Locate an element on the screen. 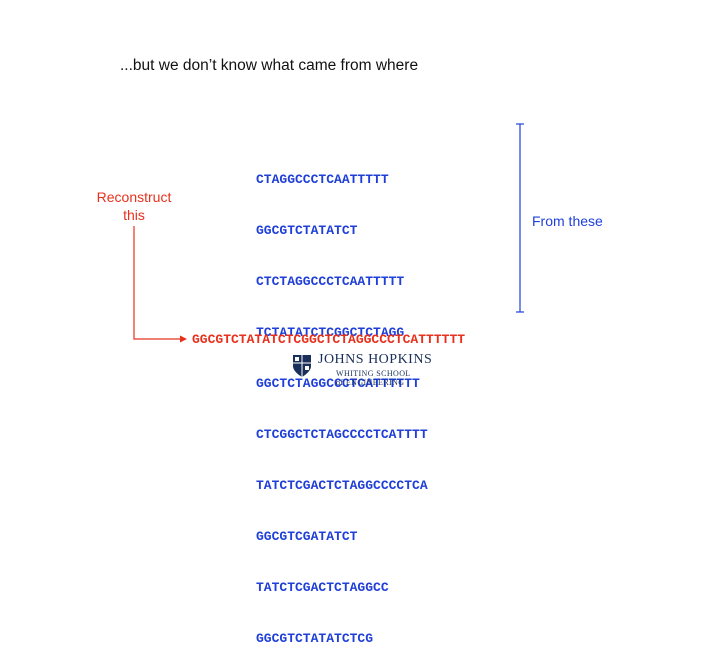  read-item: CTCTAGGCCCTCAATTTTT is located at coordinates (330, 281).